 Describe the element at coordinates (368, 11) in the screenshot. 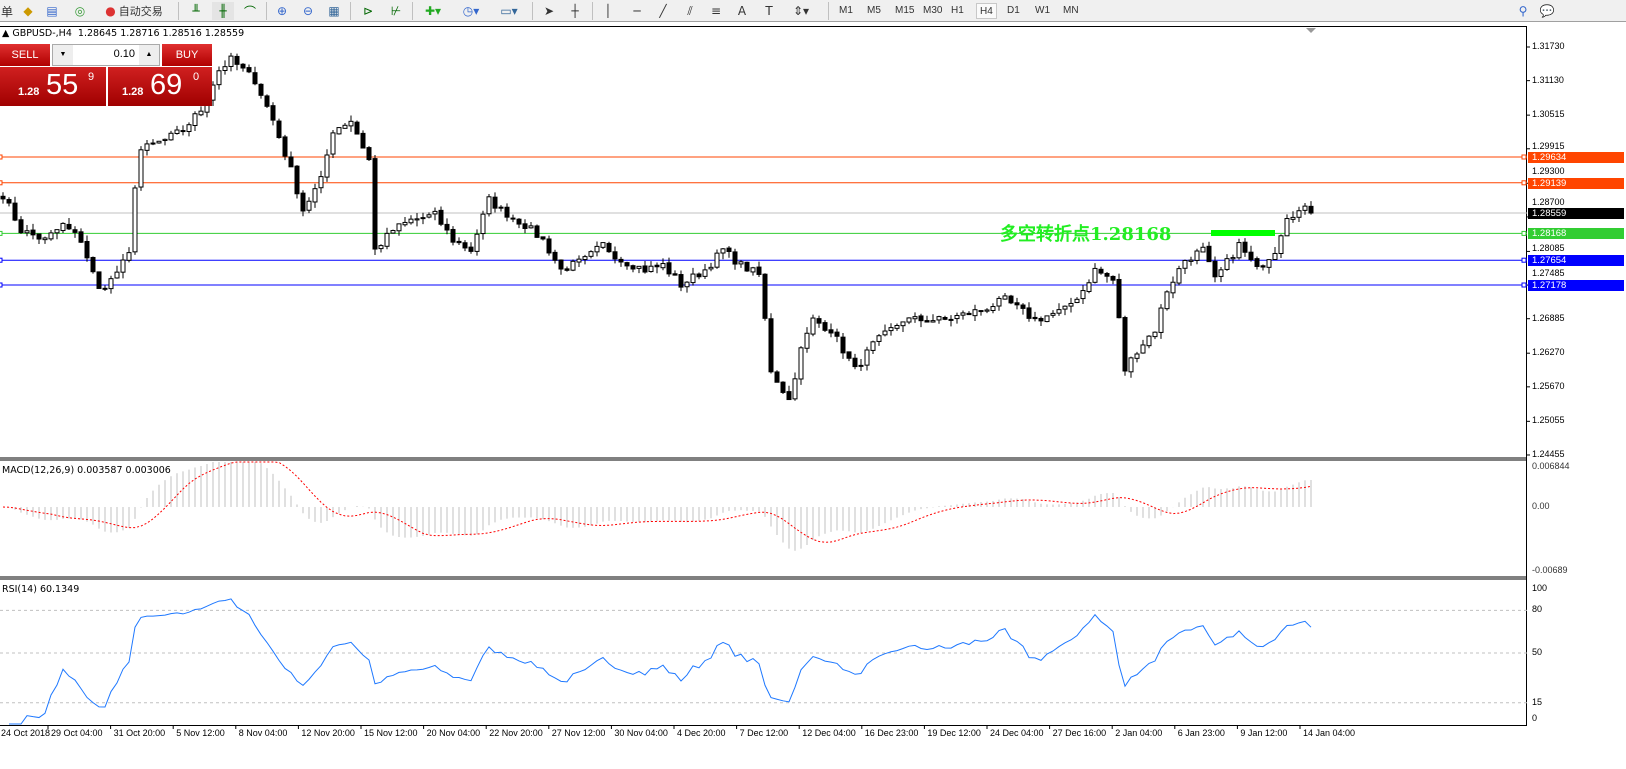

I see `autoscroll-icon: ⊳` at that location.